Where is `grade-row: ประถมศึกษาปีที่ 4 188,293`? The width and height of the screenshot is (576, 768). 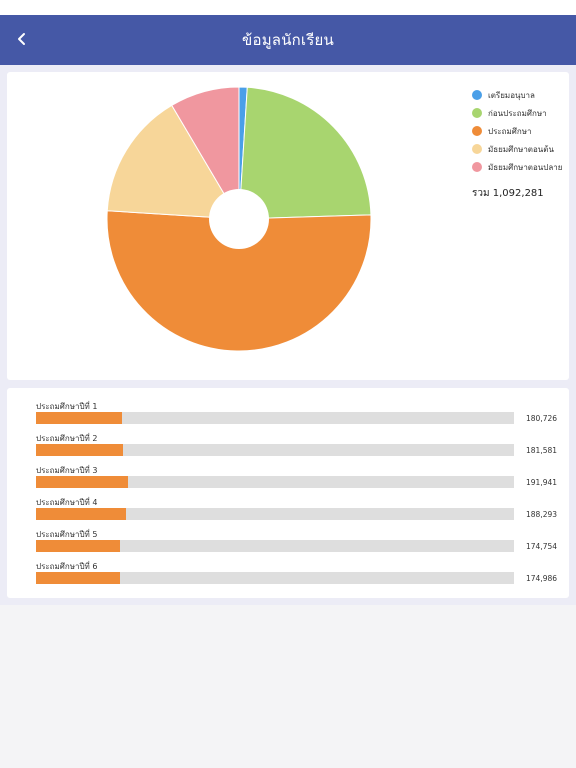 grade-row: ประถมศึกษาปีที่ 4 188,293 is located at coordinates (301, 511).